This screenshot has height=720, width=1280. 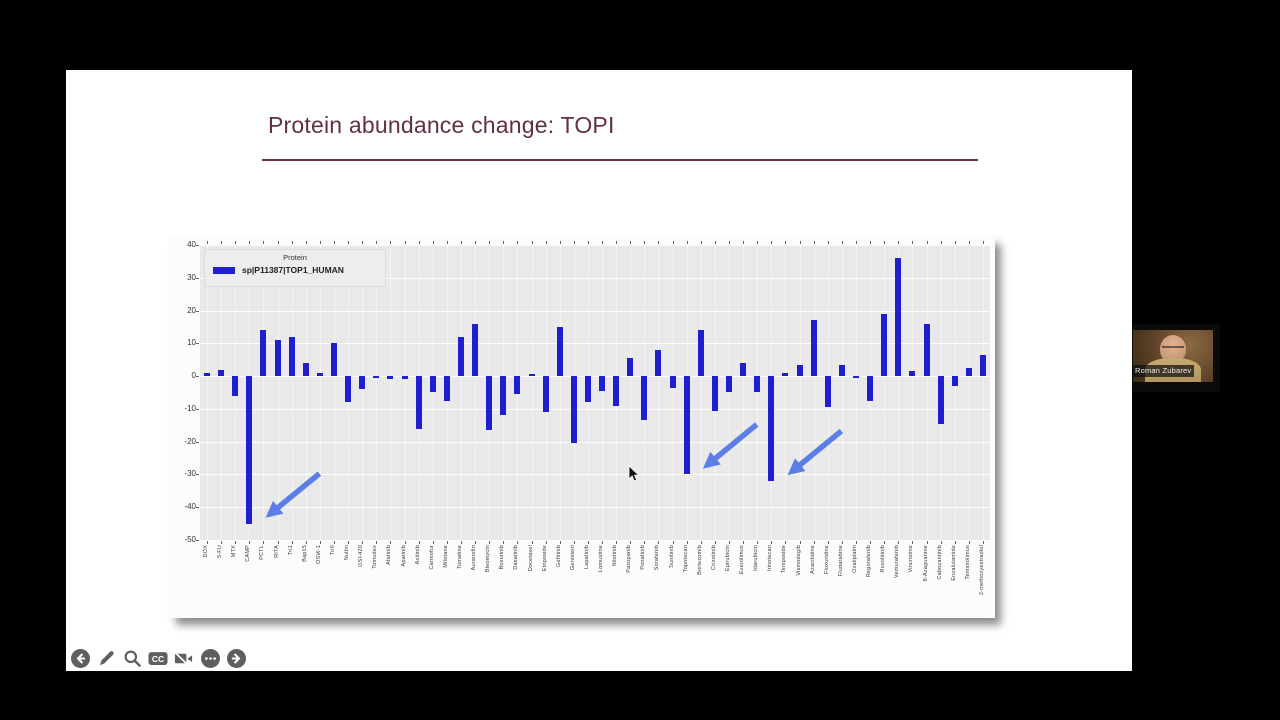 What do you see at coordinates (799, 370) in the screenshot?
I see `bar-Vismodegib` at bounding box center [799, 370].